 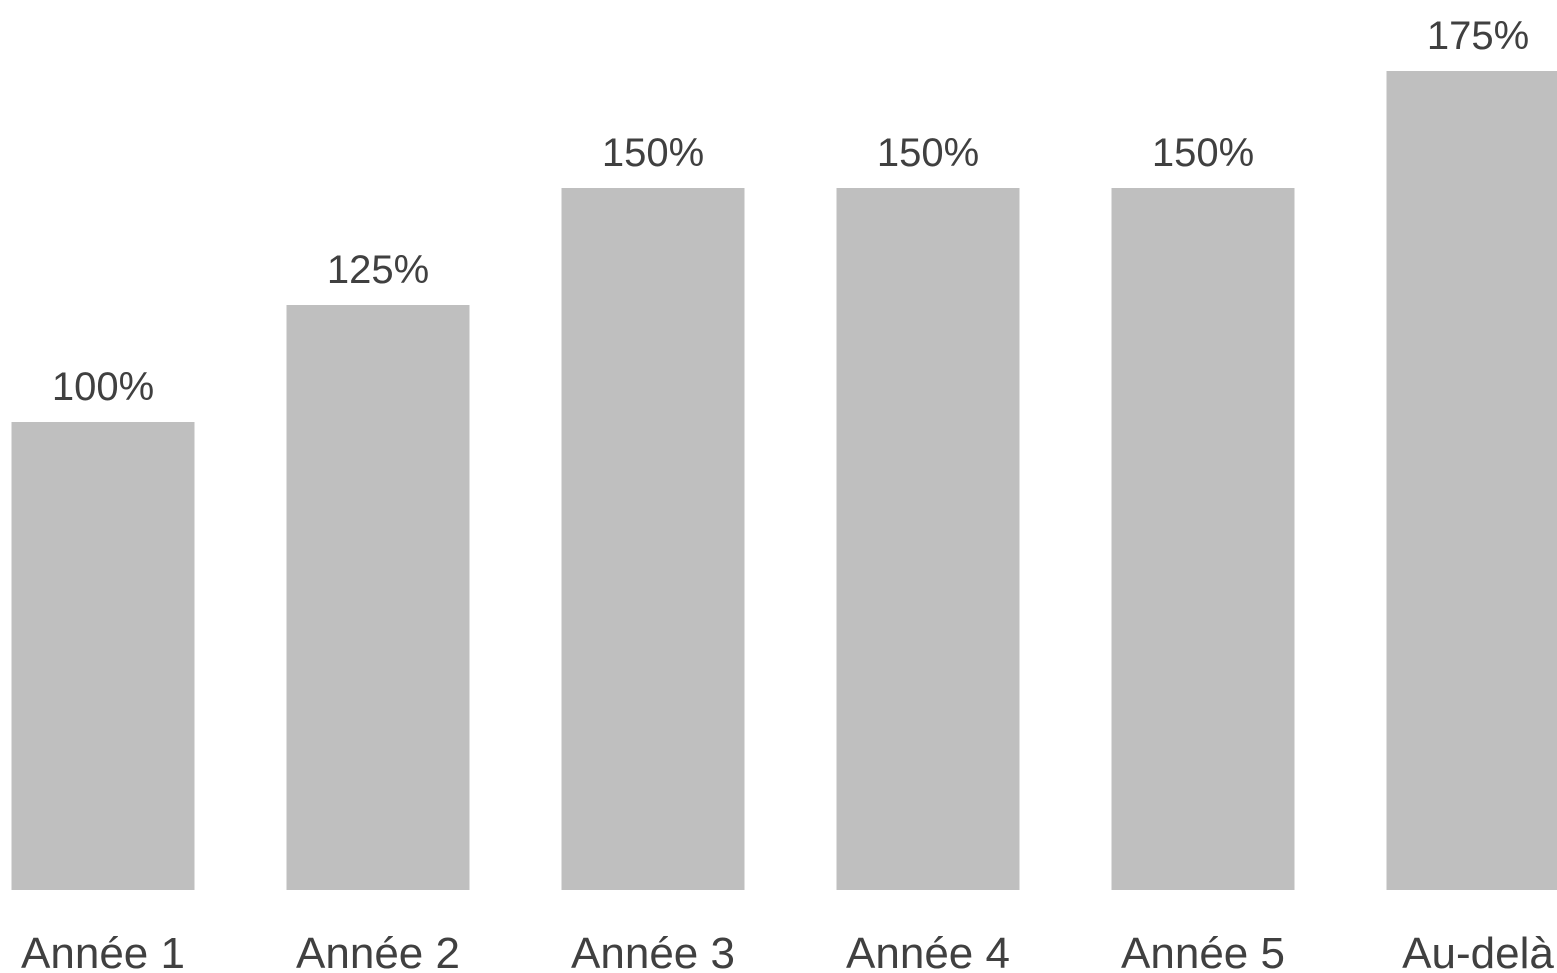 I want to click on category-label-5: Année 5, so click(x=1203, y=951).